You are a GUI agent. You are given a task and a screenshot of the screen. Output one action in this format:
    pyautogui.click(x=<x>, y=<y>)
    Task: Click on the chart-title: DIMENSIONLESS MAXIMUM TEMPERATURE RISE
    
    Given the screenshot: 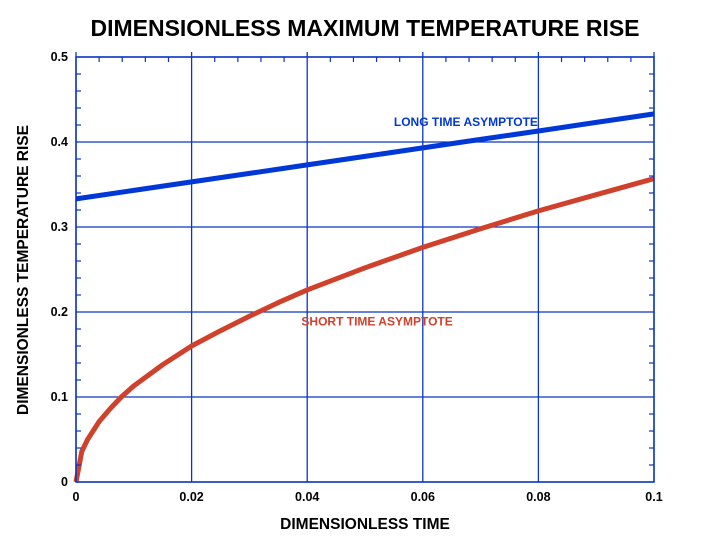 What is the action you would take?
    pyautogui.click(x=364, y=28)
    